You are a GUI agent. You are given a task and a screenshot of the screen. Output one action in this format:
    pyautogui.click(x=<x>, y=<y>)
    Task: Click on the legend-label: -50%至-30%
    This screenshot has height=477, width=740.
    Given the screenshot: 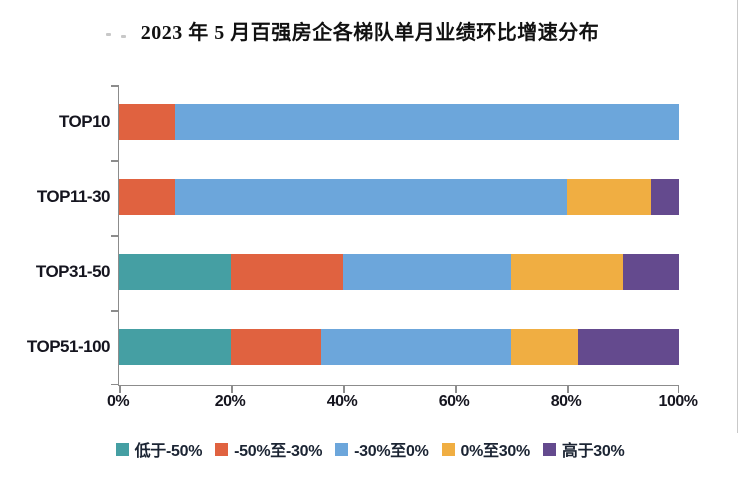 What is the action you would take?
    pyautogui.click(x=278, y=451)
    